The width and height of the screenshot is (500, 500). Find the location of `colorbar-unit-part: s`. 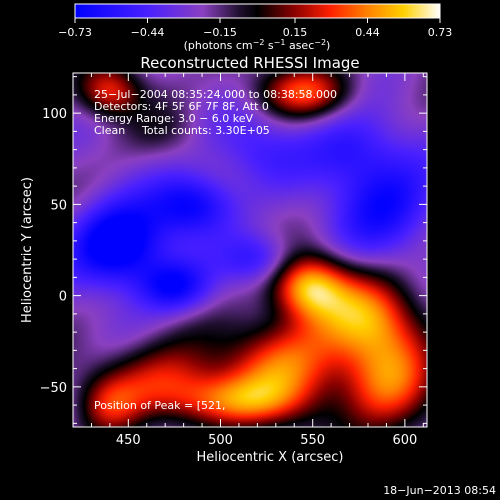

colorbar-unit-part: s is located at coordinates (268, 45).